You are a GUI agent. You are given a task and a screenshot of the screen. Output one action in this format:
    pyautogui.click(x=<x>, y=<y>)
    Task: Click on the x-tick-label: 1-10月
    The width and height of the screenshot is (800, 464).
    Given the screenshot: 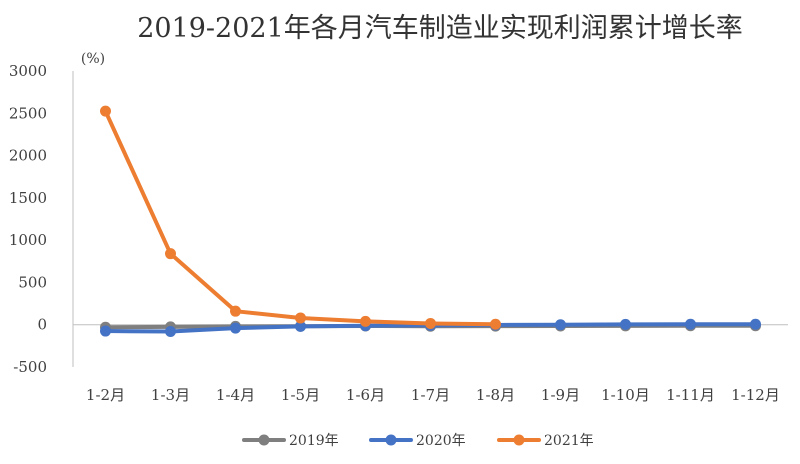 What is the action you would take?
    pyautogui.click(x=625, y=395)
    